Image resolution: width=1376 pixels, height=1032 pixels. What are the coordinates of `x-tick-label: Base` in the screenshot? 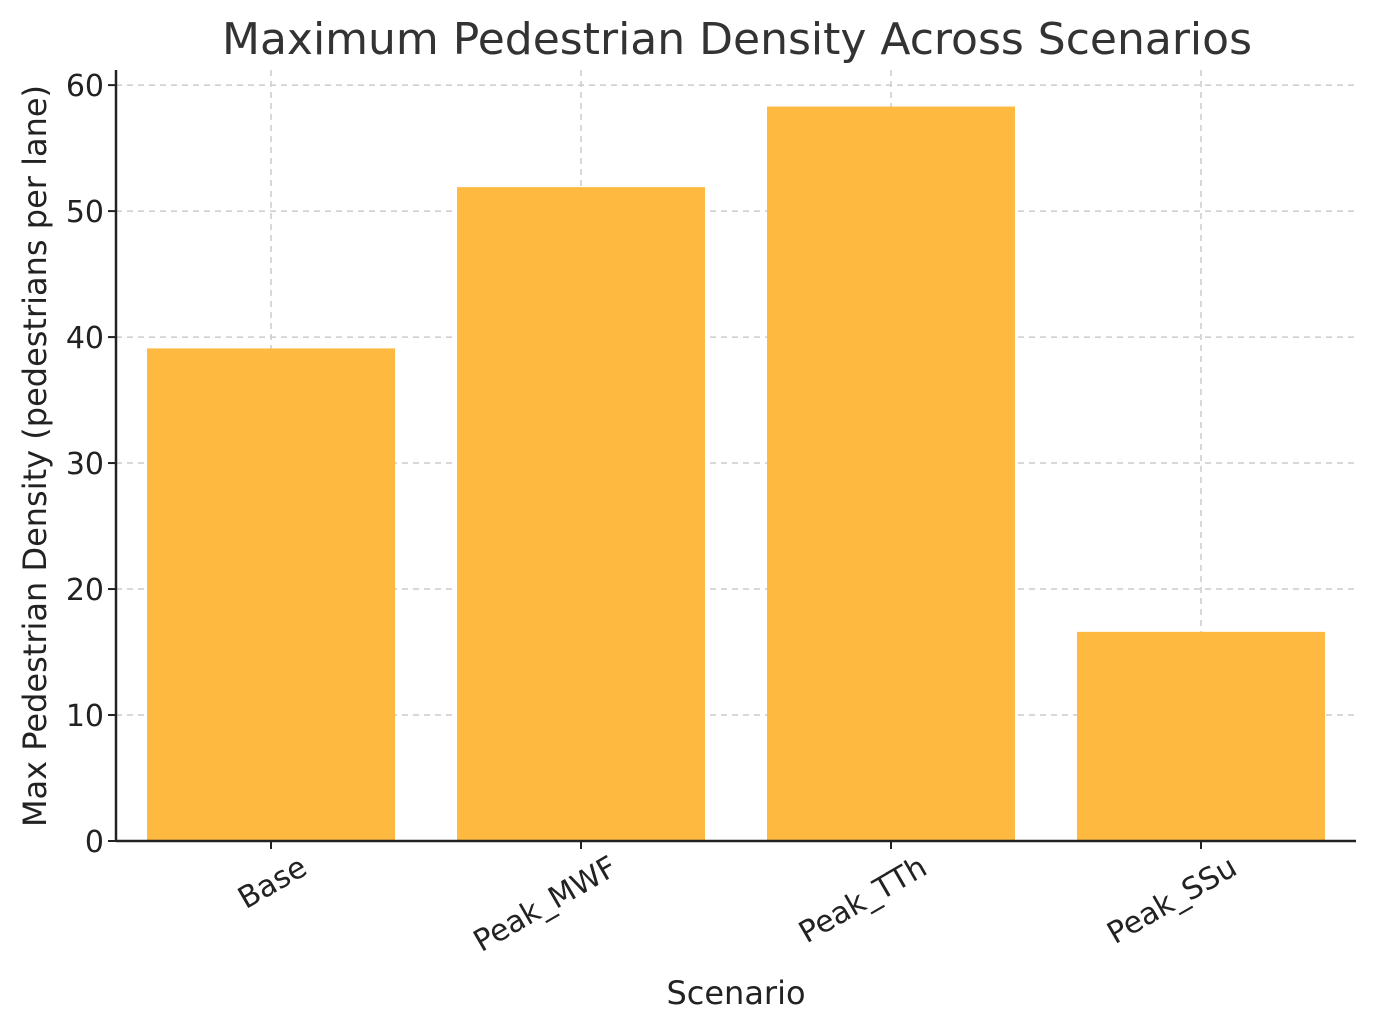 It's located at (272, 883).